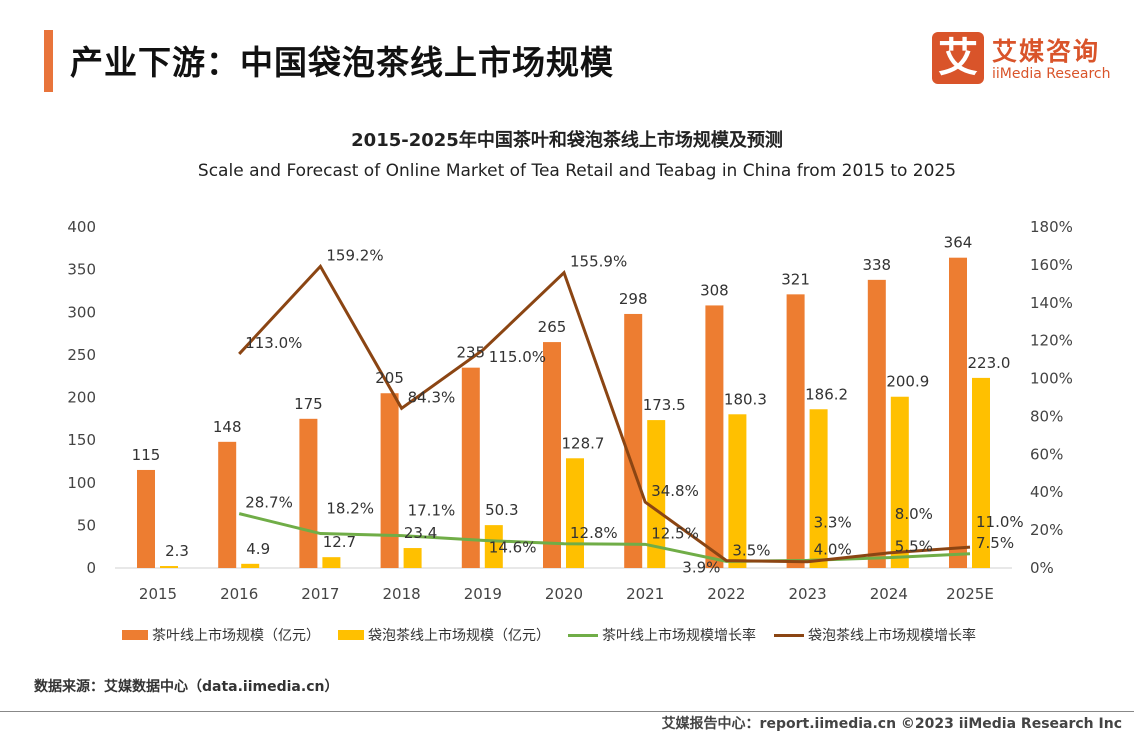 Image resolution: width=1134 pixels, height=737 pixels. I want to click on x-tick-label: 2025E, so click(970, 594).